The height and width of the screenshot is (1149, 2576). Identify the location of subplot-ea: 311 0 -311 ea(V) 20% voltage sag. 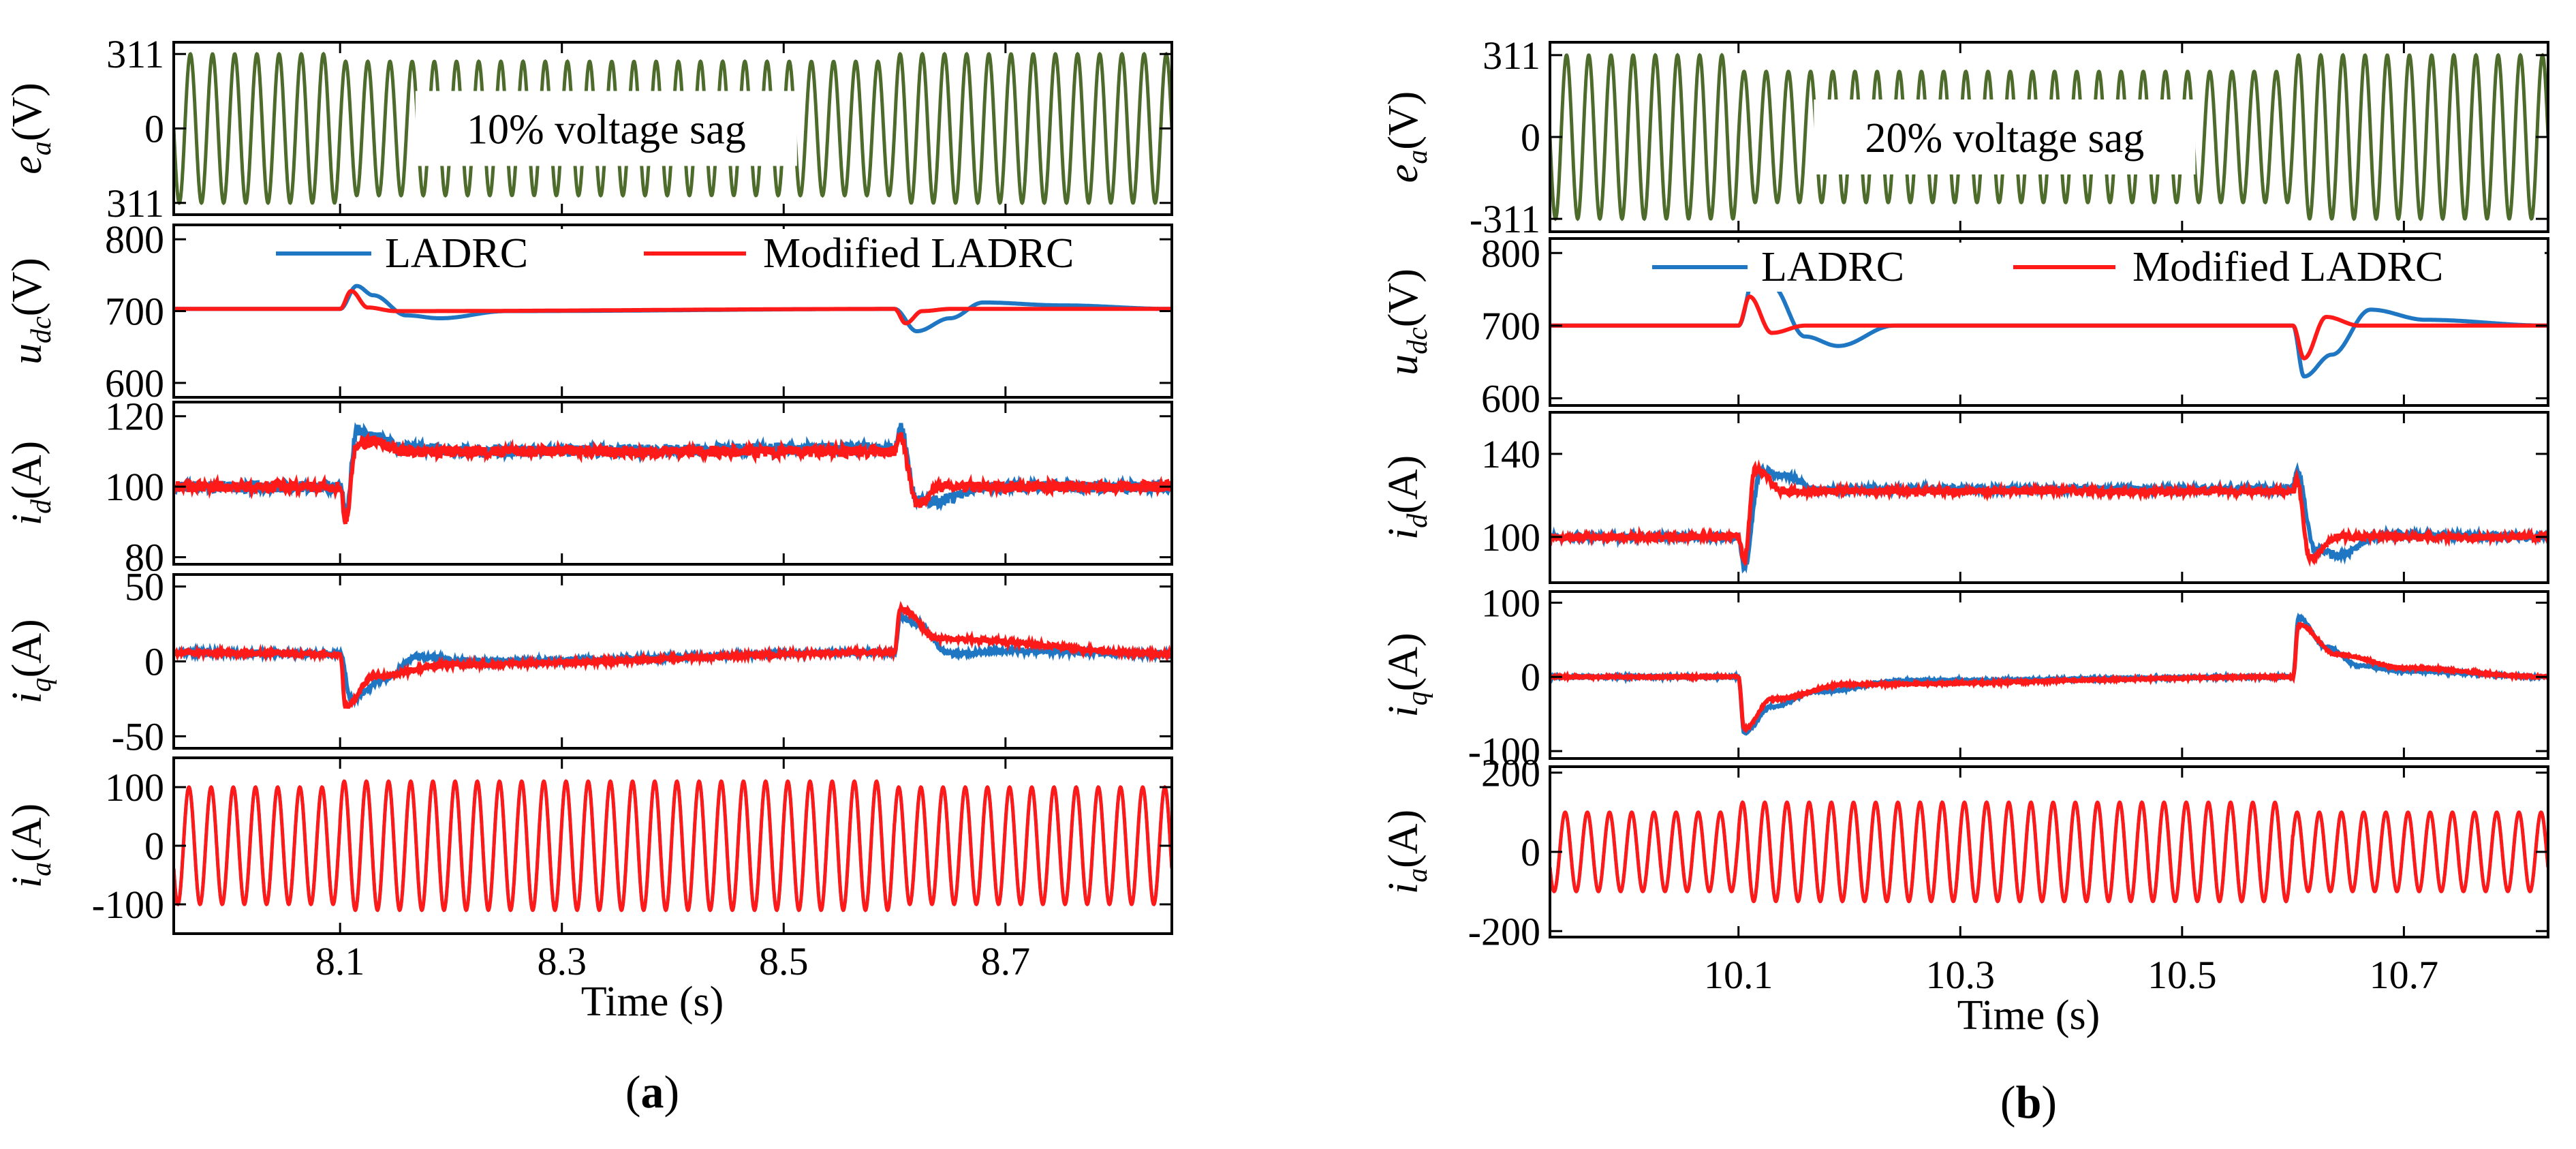
(1965, 137).